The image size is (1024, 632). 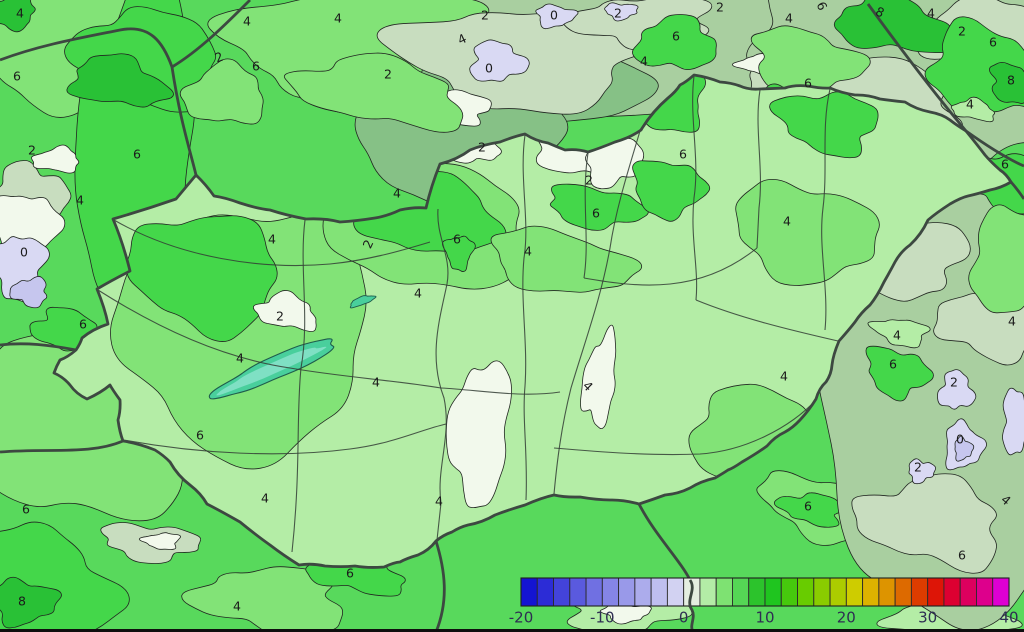 I want to click on lake-velence-shape, so click(x=363, y=302).